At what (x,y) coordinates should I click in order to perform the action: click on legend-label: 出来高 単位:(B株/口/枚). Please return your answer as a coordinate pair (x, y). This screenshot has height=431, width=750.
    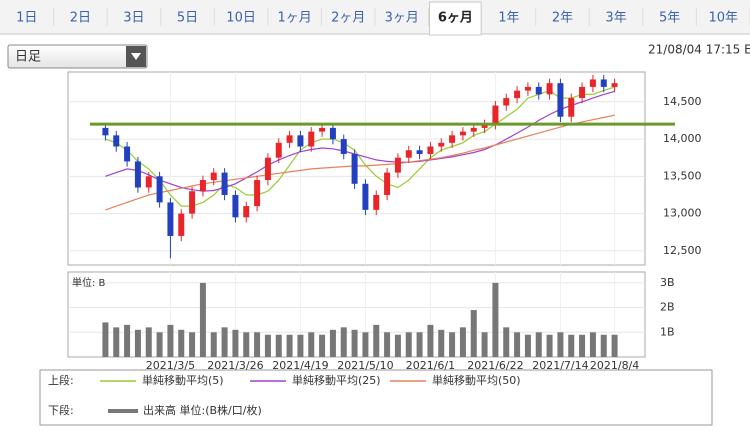
    Looking at the image, I should click on (202, 410).